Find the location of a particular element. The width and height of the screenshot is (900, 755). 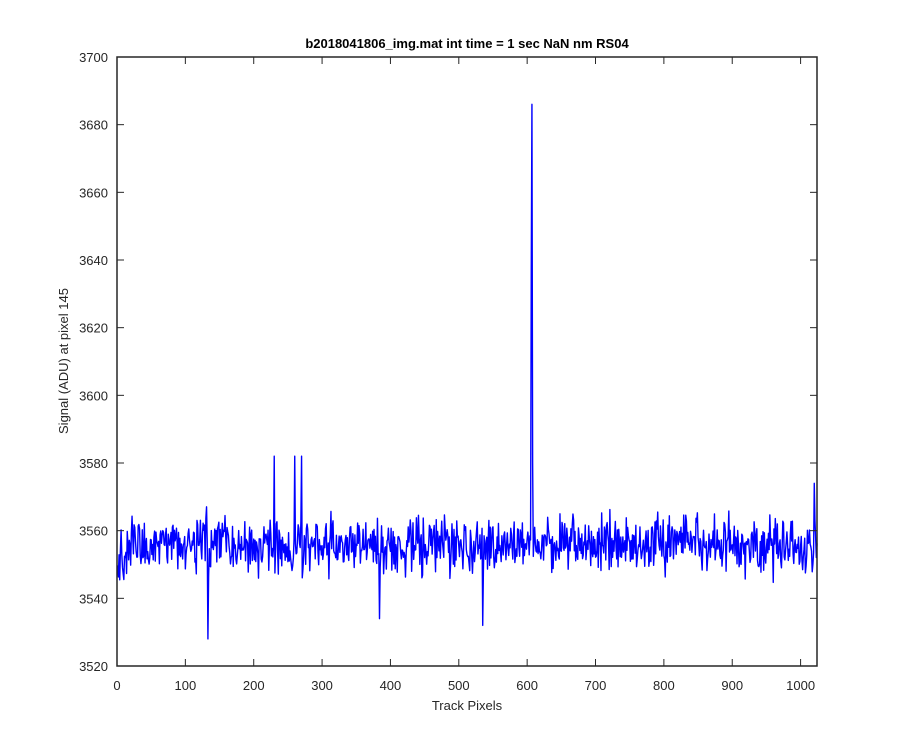

x-tick-label: 700 is located at coordinates (596, 685).